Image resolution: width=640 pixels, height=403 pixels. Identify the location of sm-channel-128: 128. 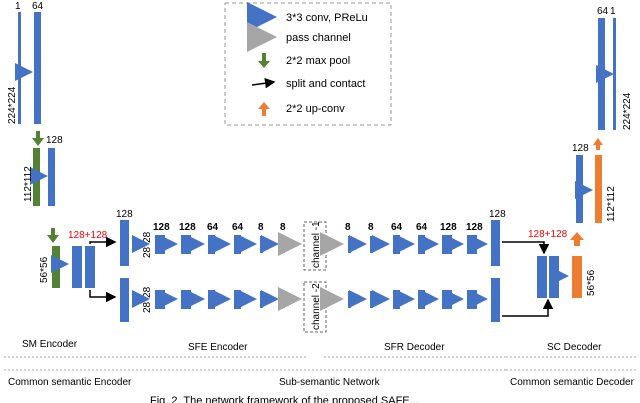
(54, 140).